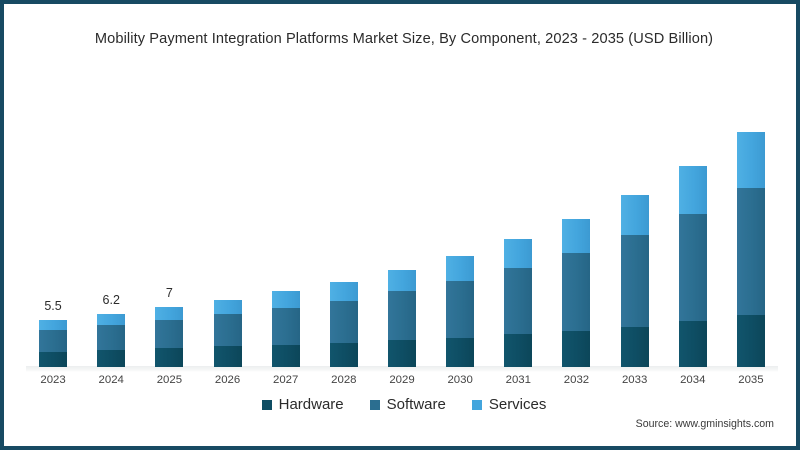  I want to click on bar-value-label: 6.2, so click(111, 299).